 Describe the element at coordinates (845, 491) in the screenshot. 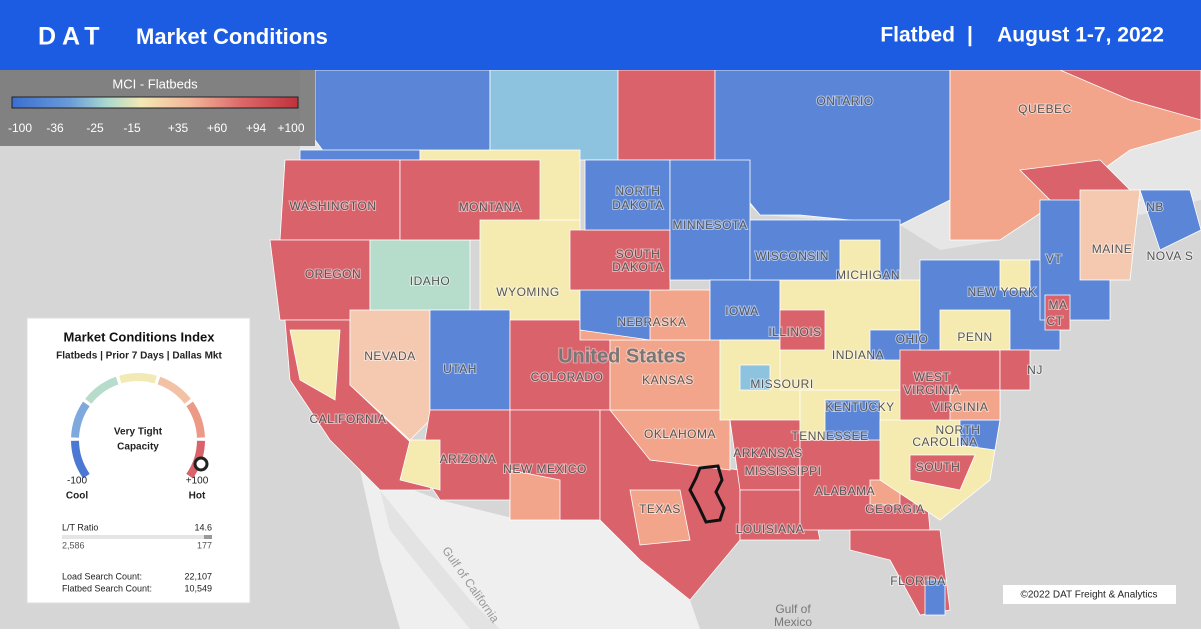

I see `map-label: ALABAMA` at that location.